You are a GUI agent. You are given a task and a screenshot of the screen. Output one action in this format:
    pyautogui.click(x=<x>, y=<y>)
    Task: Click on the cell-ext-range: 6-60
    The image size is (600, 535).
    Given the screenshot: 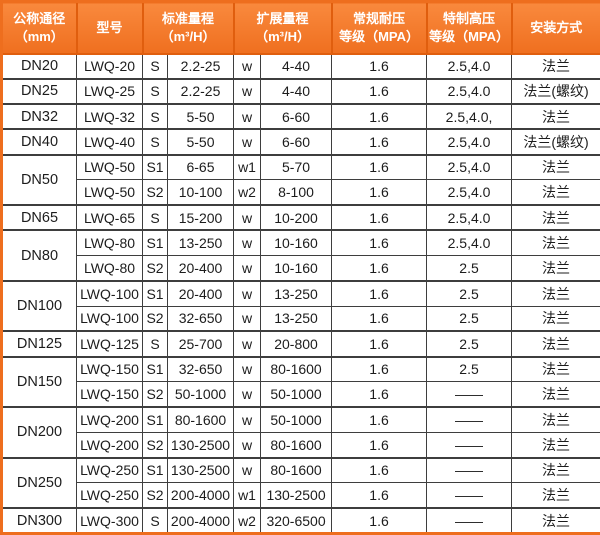 What is the action you would take?
    pyautogui.click(x=296, y=142)
    